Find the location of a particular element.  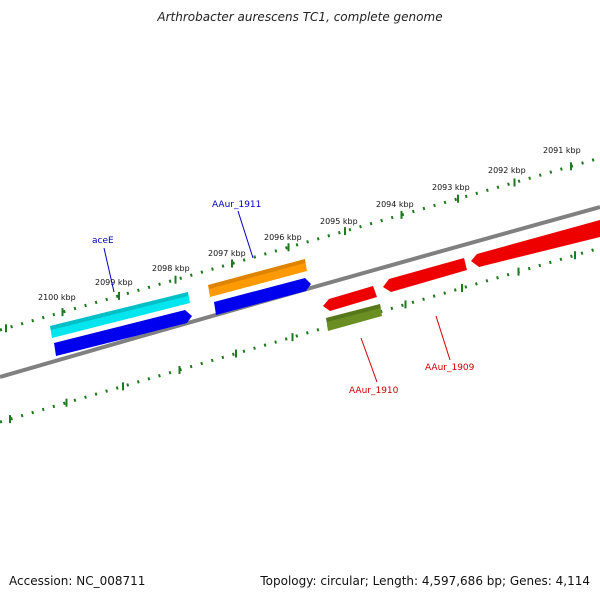

scale-label-2093: 2093 kbp is located at coordinates (451, 187).